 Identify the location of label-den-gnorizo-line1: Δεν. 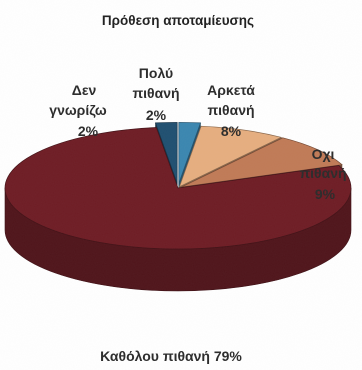
(84, 90).